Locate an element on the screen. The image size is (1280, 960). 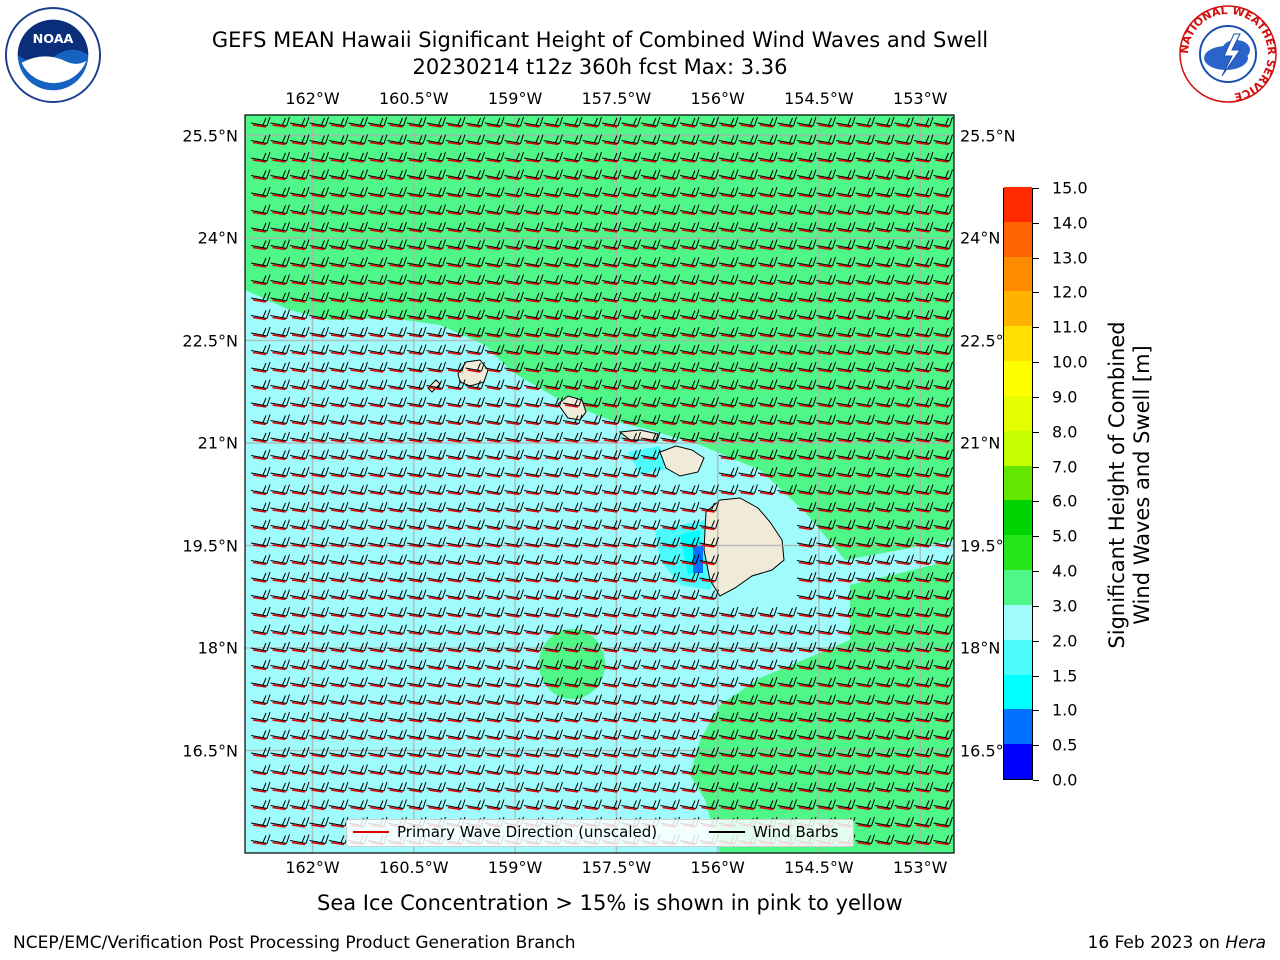
island-hawaii is located at coordinates (744, 547).